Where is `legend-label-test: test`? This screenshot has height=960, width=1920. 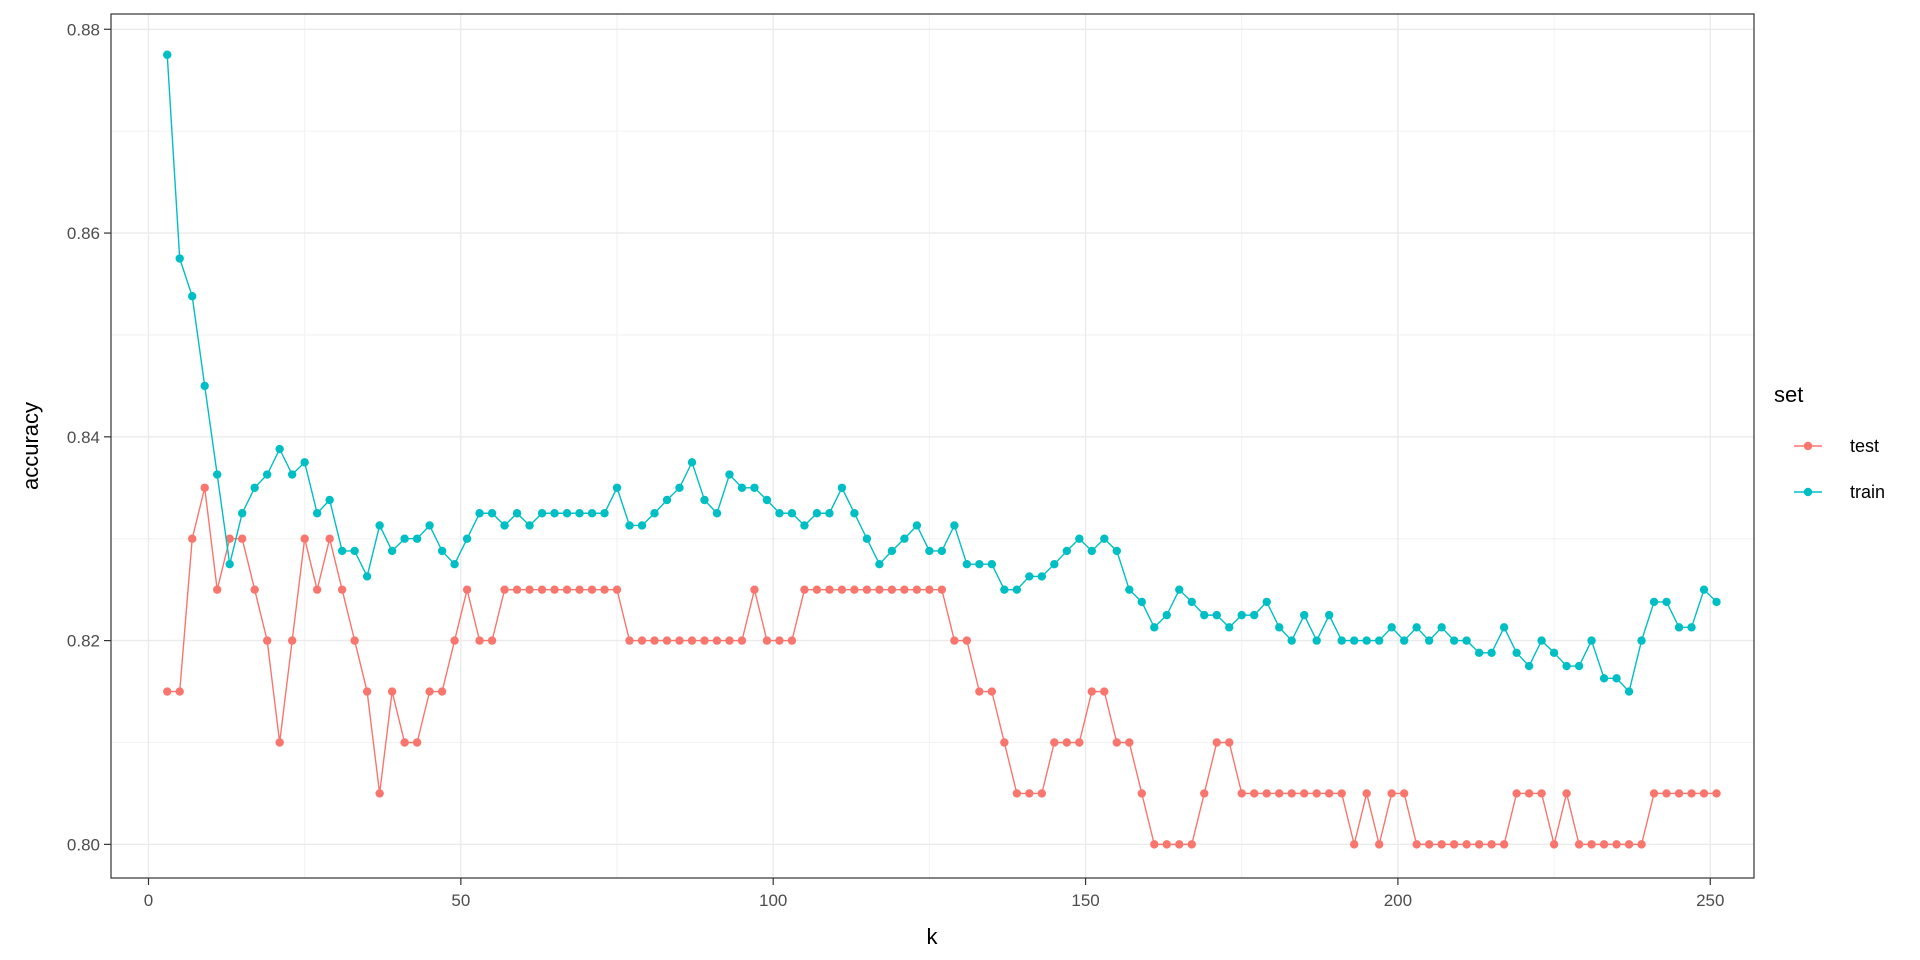 legend-label-test: test is located at coordinates (1864, 446).